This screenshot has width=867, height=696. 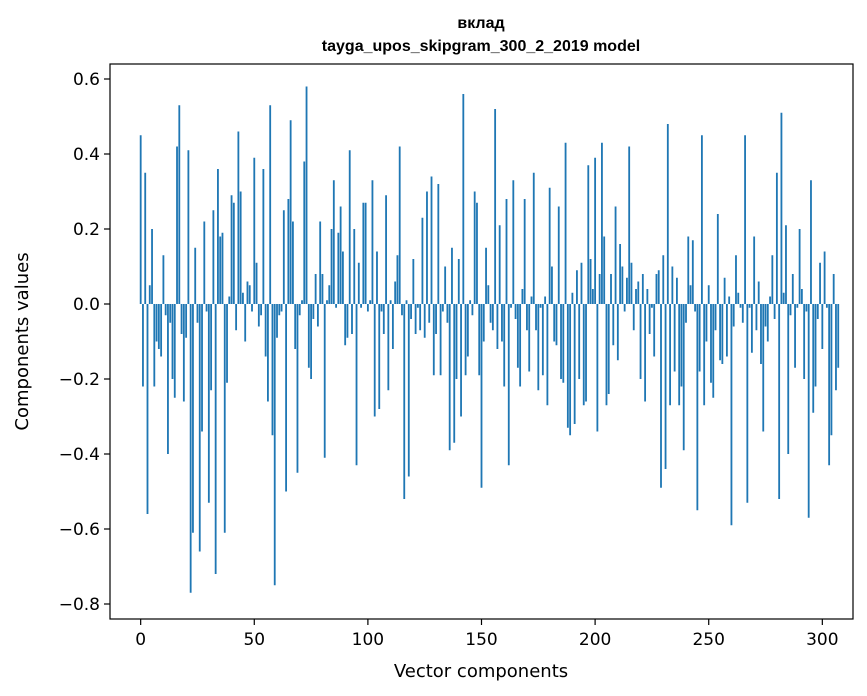 What do you see at coordinates (595, 640) in the screenshot?
I see `x-tick-label: 200` at bounding box center [595, 640].